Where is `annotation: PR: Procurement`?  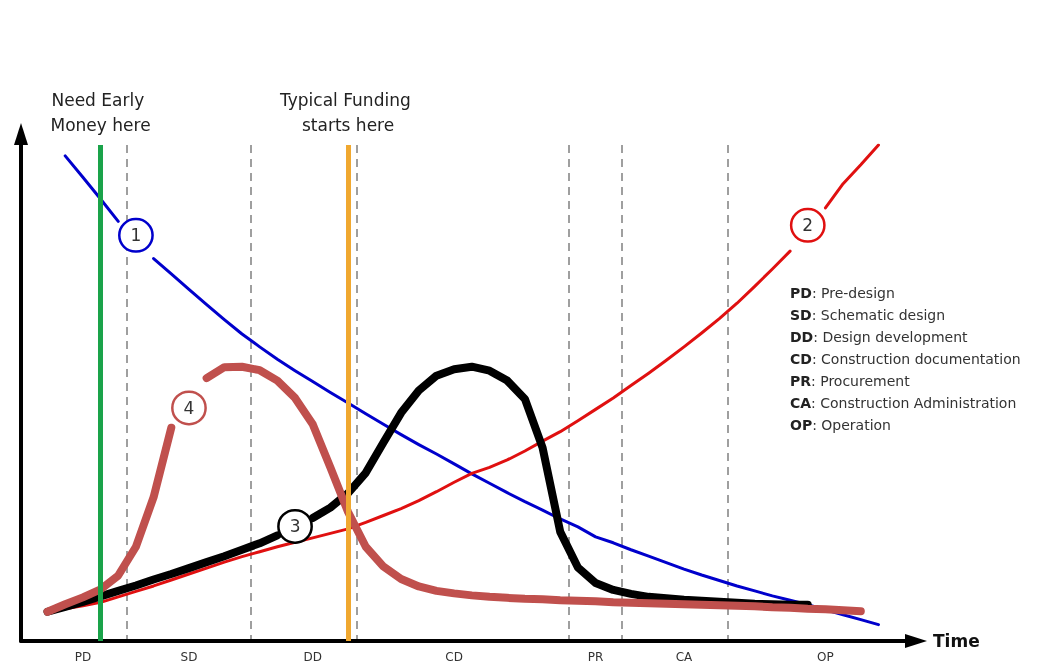 annotation: PR: Procurement is located at coordinates (850, 381).